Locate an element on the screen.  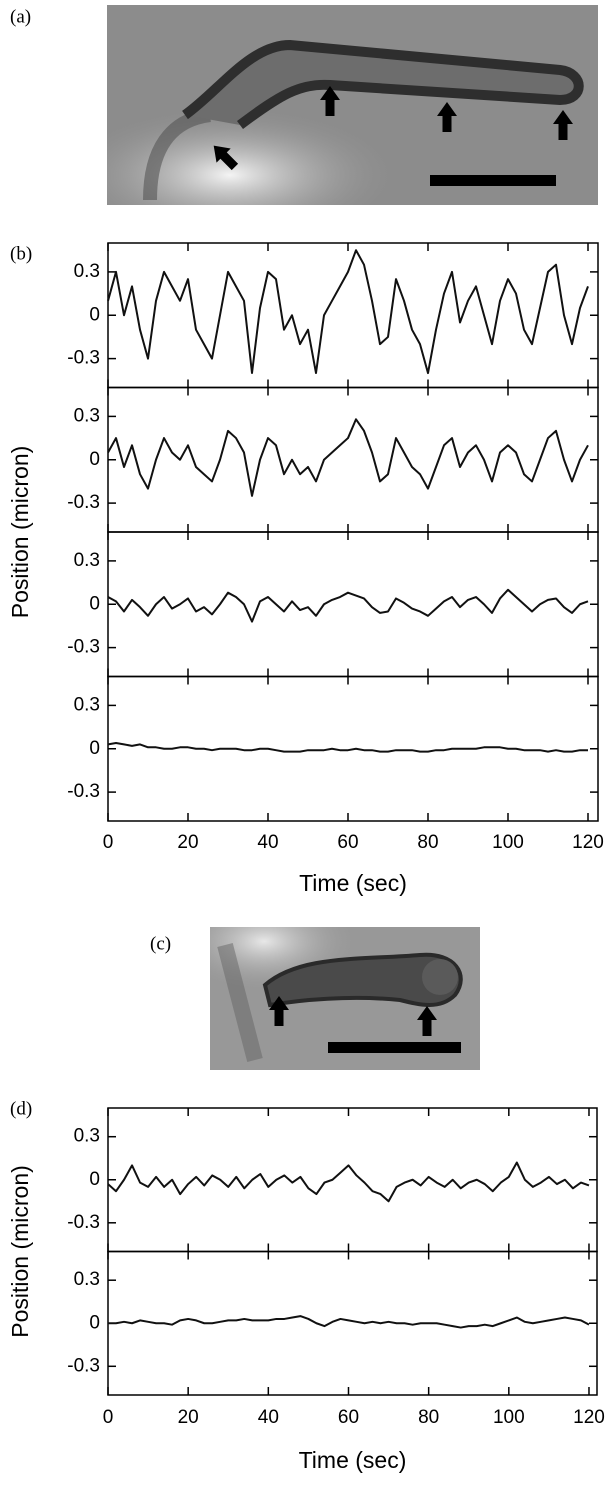
micrograph-a is located at coordinates (352, 105).